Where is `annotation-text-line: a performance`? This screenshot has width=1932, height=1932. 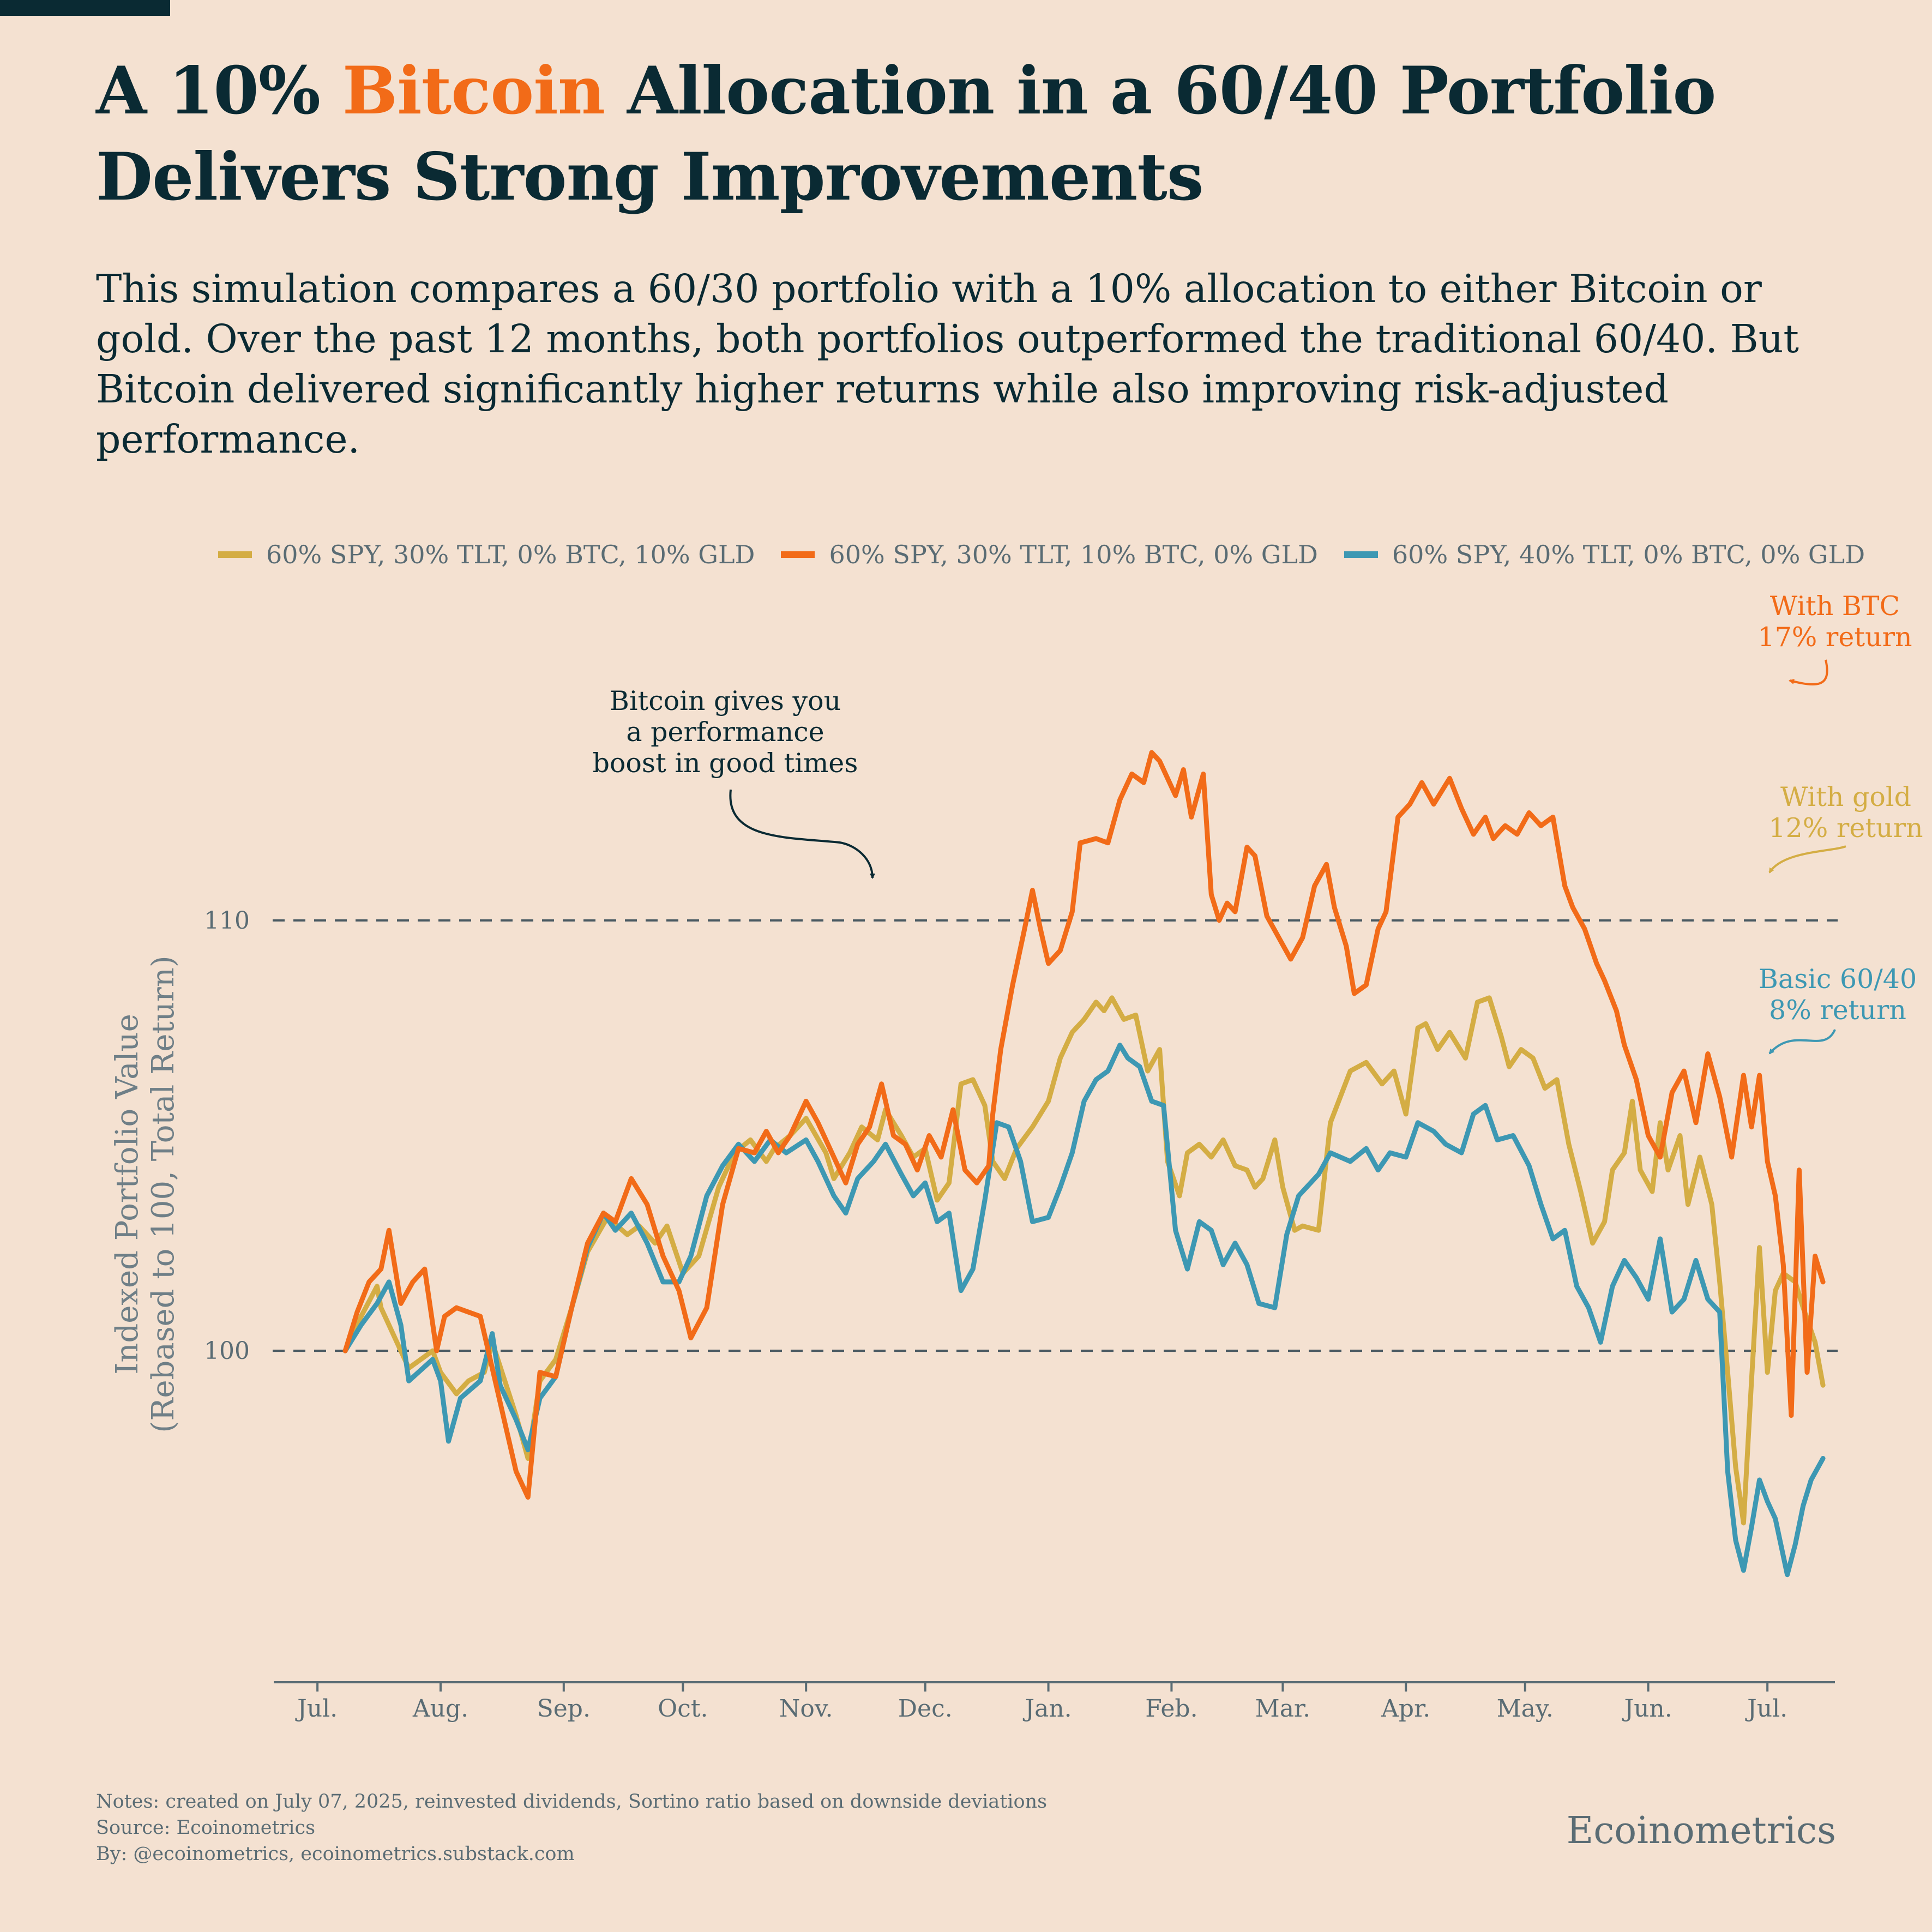 annotation-text-line: a performance is located at coordinates (725, 732).